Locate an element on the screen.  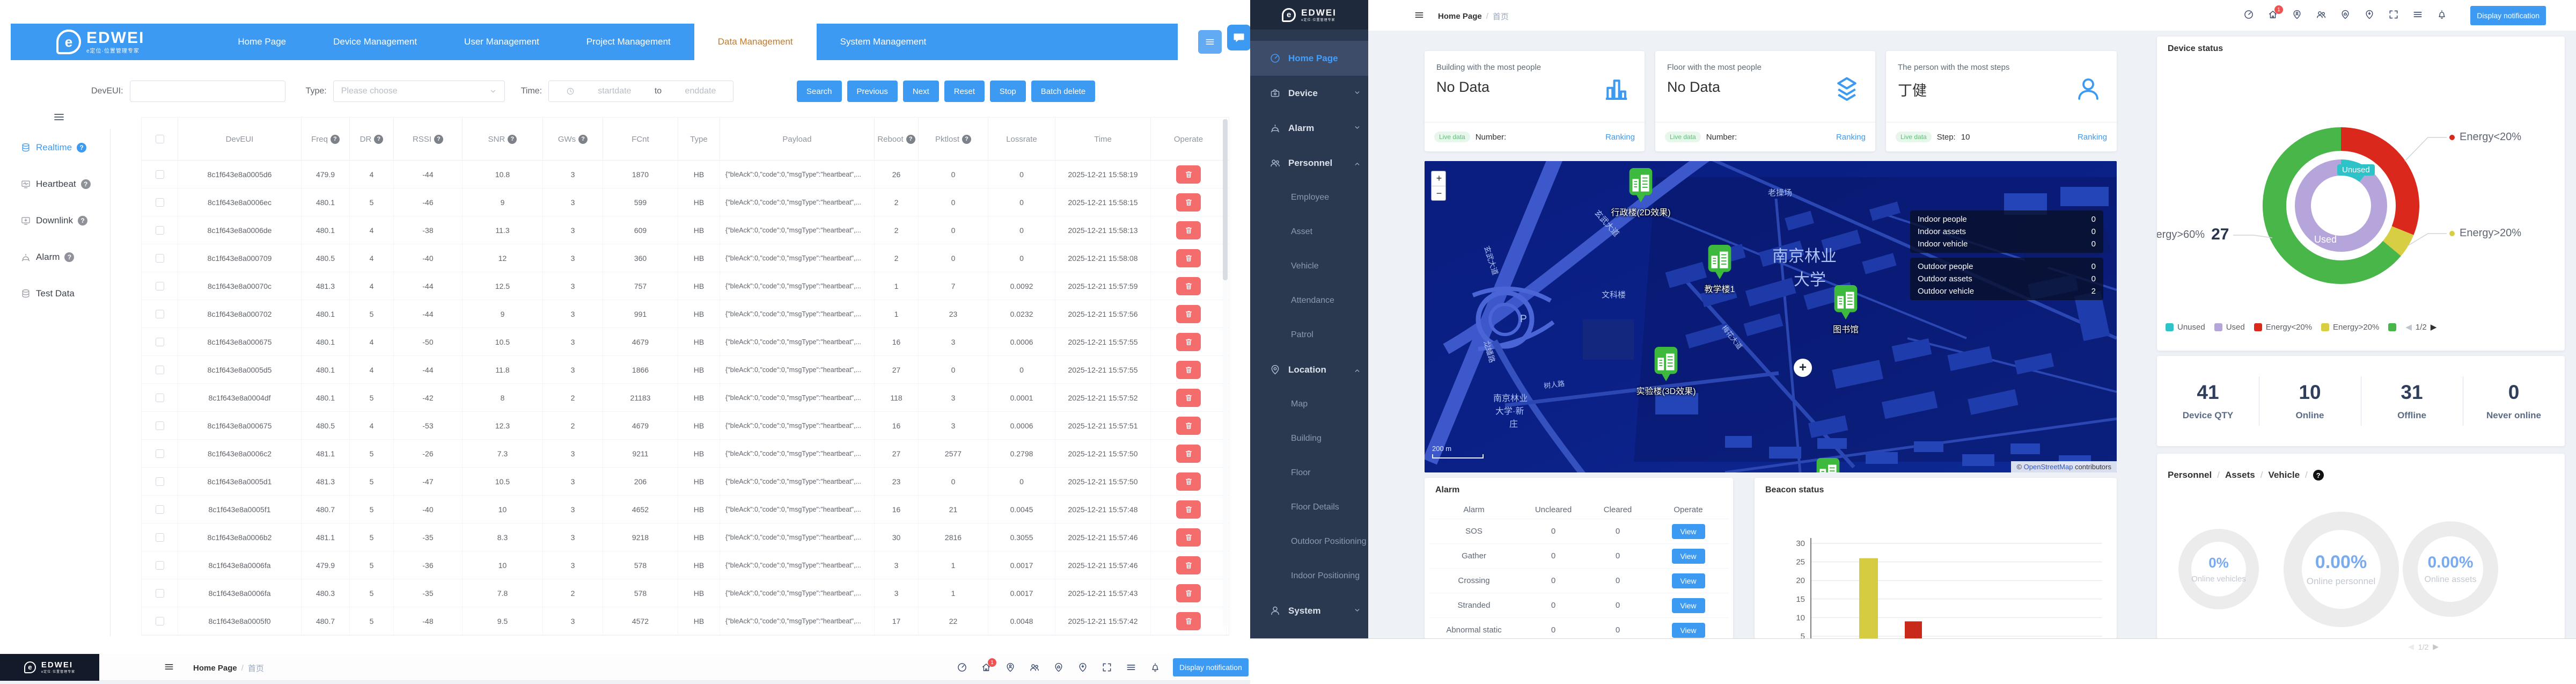
sidebar-subitem-floor: Floor is located at coordinates (1301, 472).